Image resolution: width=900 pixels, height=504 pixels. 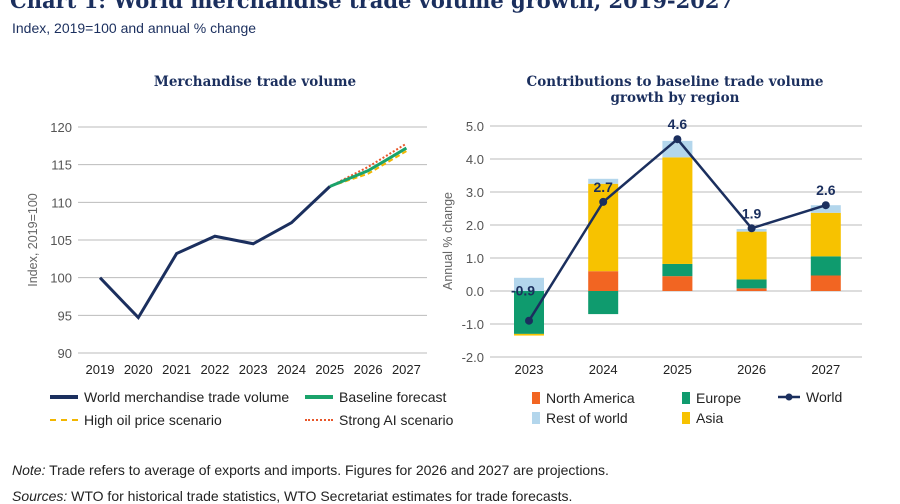 I want to click on y-tick-label: -2.0, so click(x=473, y=357).